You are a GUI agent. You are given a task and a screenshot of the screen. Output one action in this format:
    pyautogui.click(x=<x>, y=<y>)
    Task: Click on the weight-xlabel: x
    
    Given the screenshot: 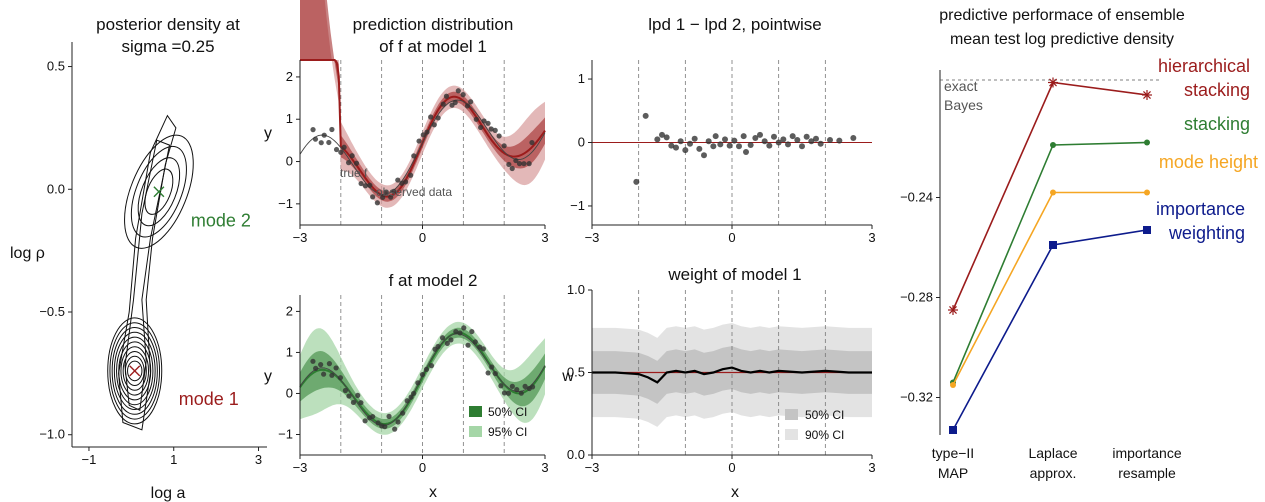 What is the action you would take?
    pyautogui.click(x=735, y=492)
    